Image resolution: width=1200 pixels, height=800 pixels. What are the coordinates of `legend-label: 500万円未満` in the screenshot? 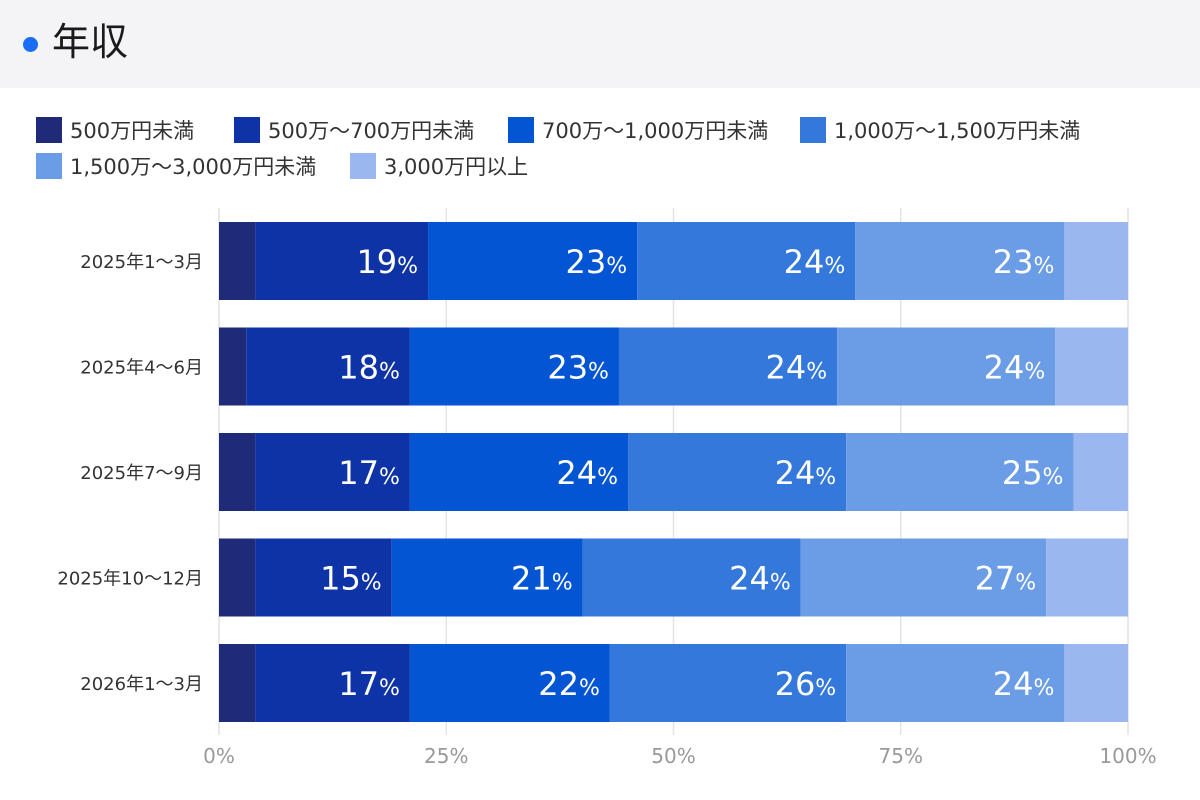 It's located at (132, 131).